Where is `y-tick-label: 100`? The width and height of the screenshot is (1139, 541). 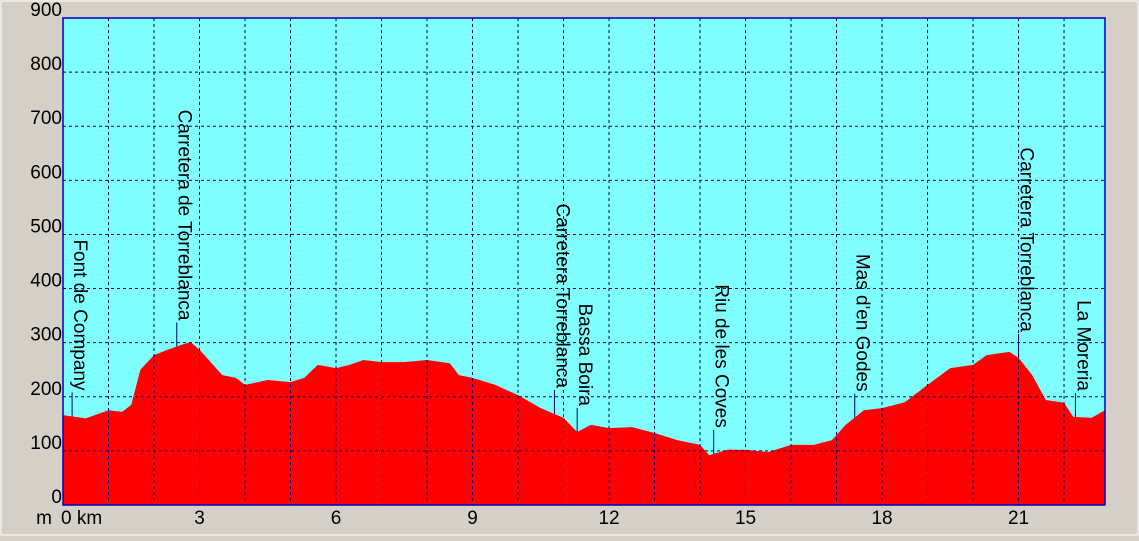 y-tick-label: 100 is located at coordinates (46, 443).